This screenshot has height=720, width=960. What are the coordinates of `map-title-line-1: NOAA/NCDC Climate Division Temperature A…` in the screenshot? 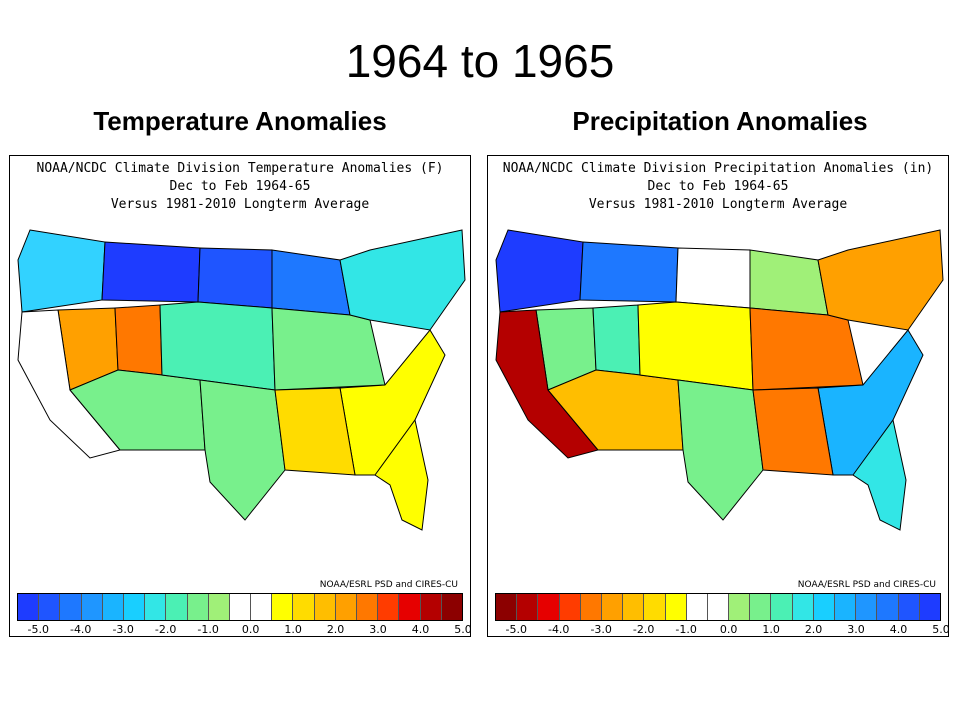 It's located at (240, 168).